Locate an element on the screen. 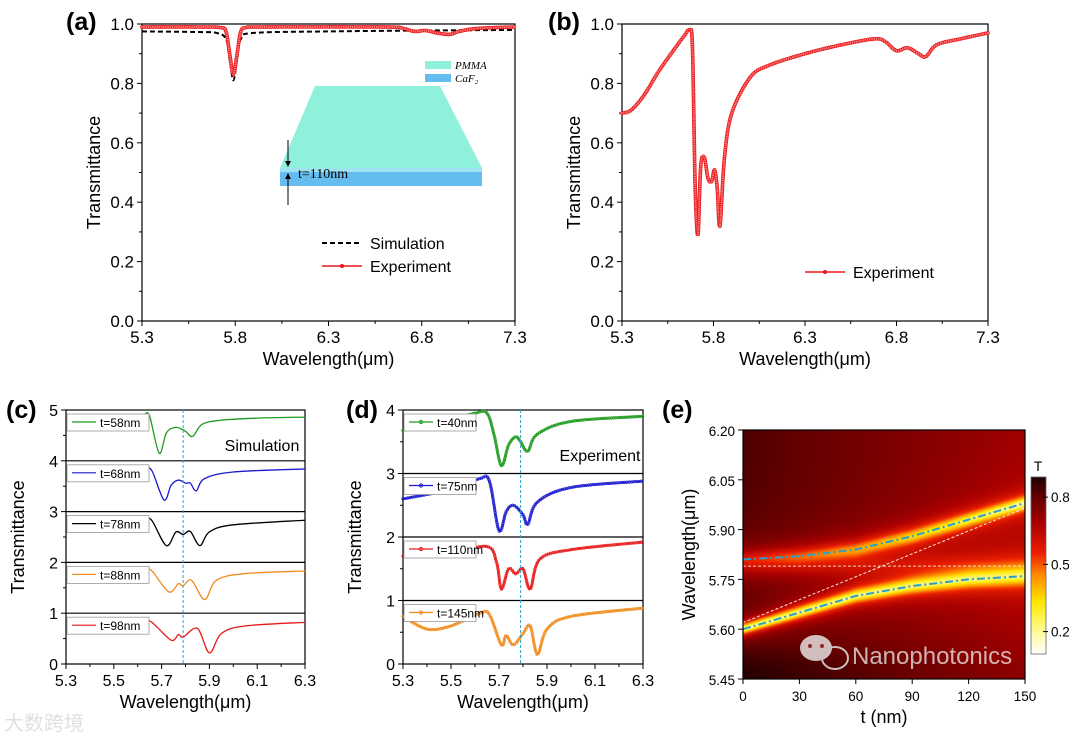 The height and width of the screenshot is (743, 1080). y-tick-label: 0.6 is located at coordinates (122, 143).